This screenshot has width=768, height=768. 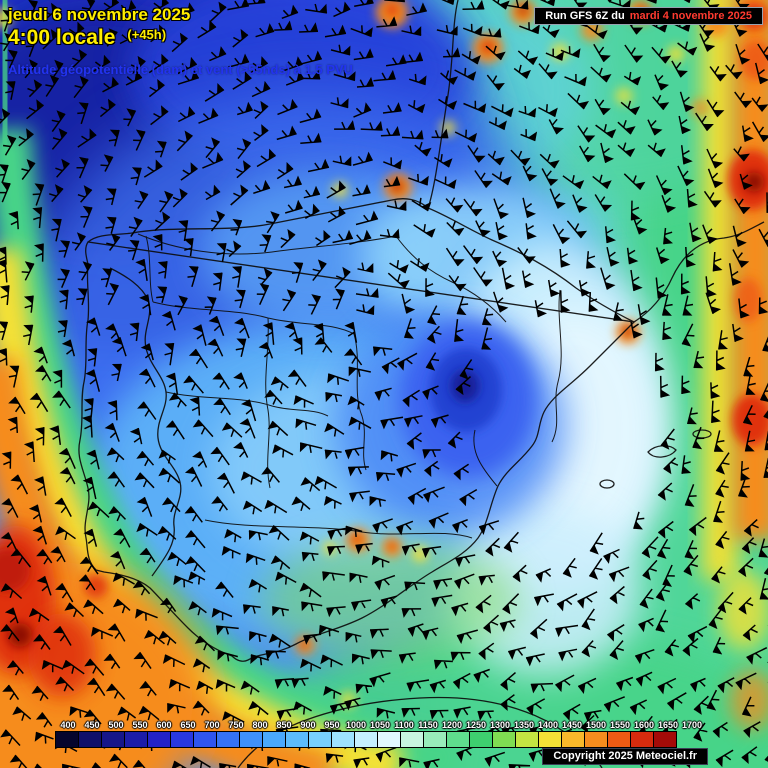 I want to click on run-date-label: mardi 4 novembre 2025, so click(x=690, y=16).